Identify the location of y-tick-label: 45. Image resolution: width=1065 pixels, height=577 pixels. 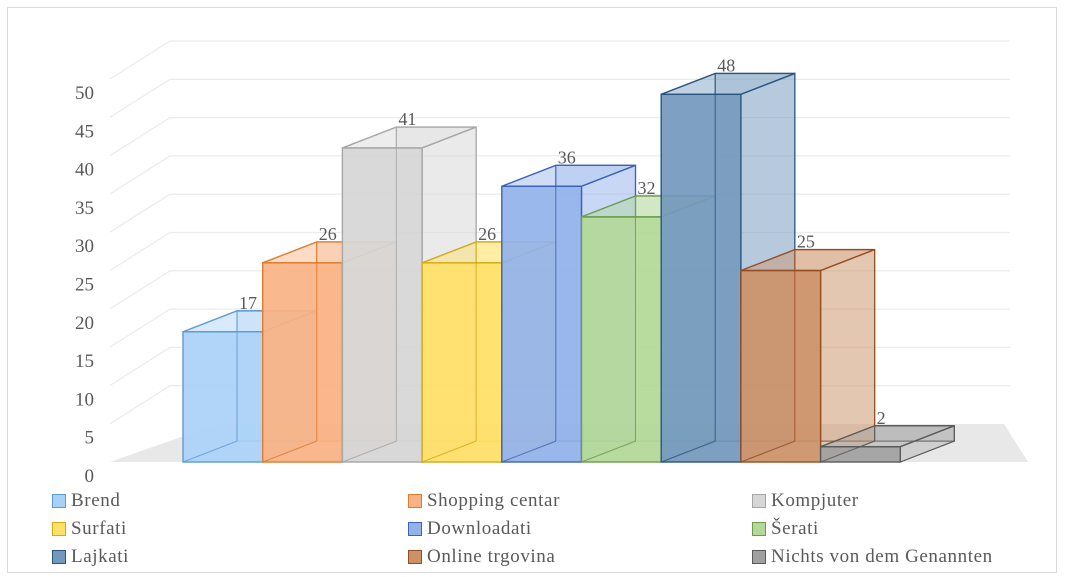
(84, 131).